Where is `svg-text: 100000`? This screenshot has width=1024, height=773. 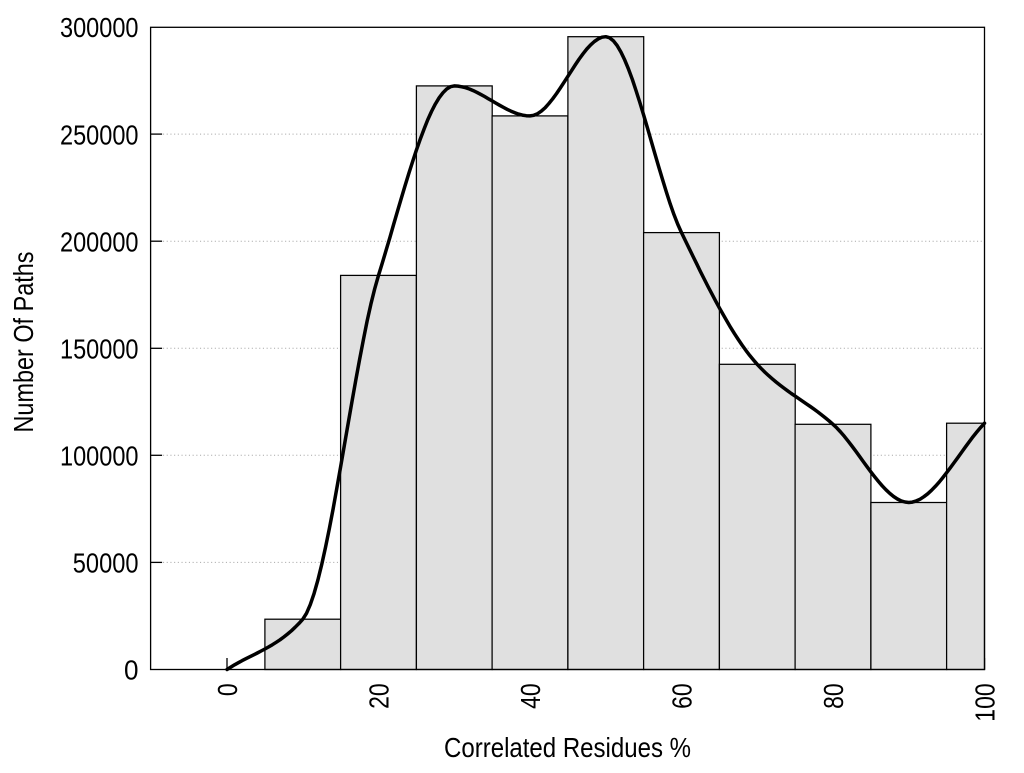
svg-text: 100000 is located at coordinates (99, 456).